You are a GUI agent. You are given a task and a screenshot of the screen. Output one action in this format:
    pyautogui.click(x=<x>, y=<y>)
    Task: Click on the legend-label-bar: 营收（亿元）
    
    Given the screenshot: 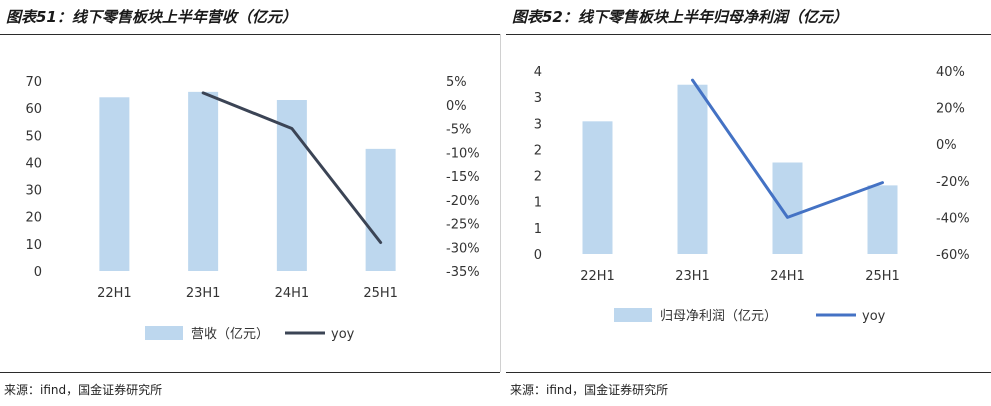 What is the action you would take?
    pyautogui.click(x=230, y=334)
    